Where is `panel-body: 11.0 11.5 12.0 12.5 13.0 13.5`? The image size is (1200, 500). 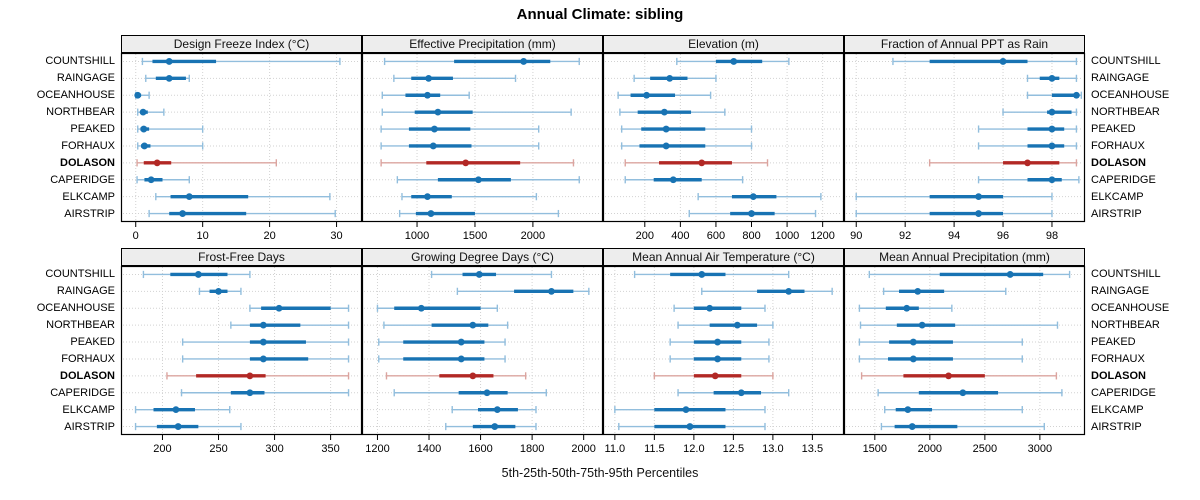 panel-body: 11.0 11.5 12.0 12.5 13.0 13.5 is located at coordinates (723, 360).